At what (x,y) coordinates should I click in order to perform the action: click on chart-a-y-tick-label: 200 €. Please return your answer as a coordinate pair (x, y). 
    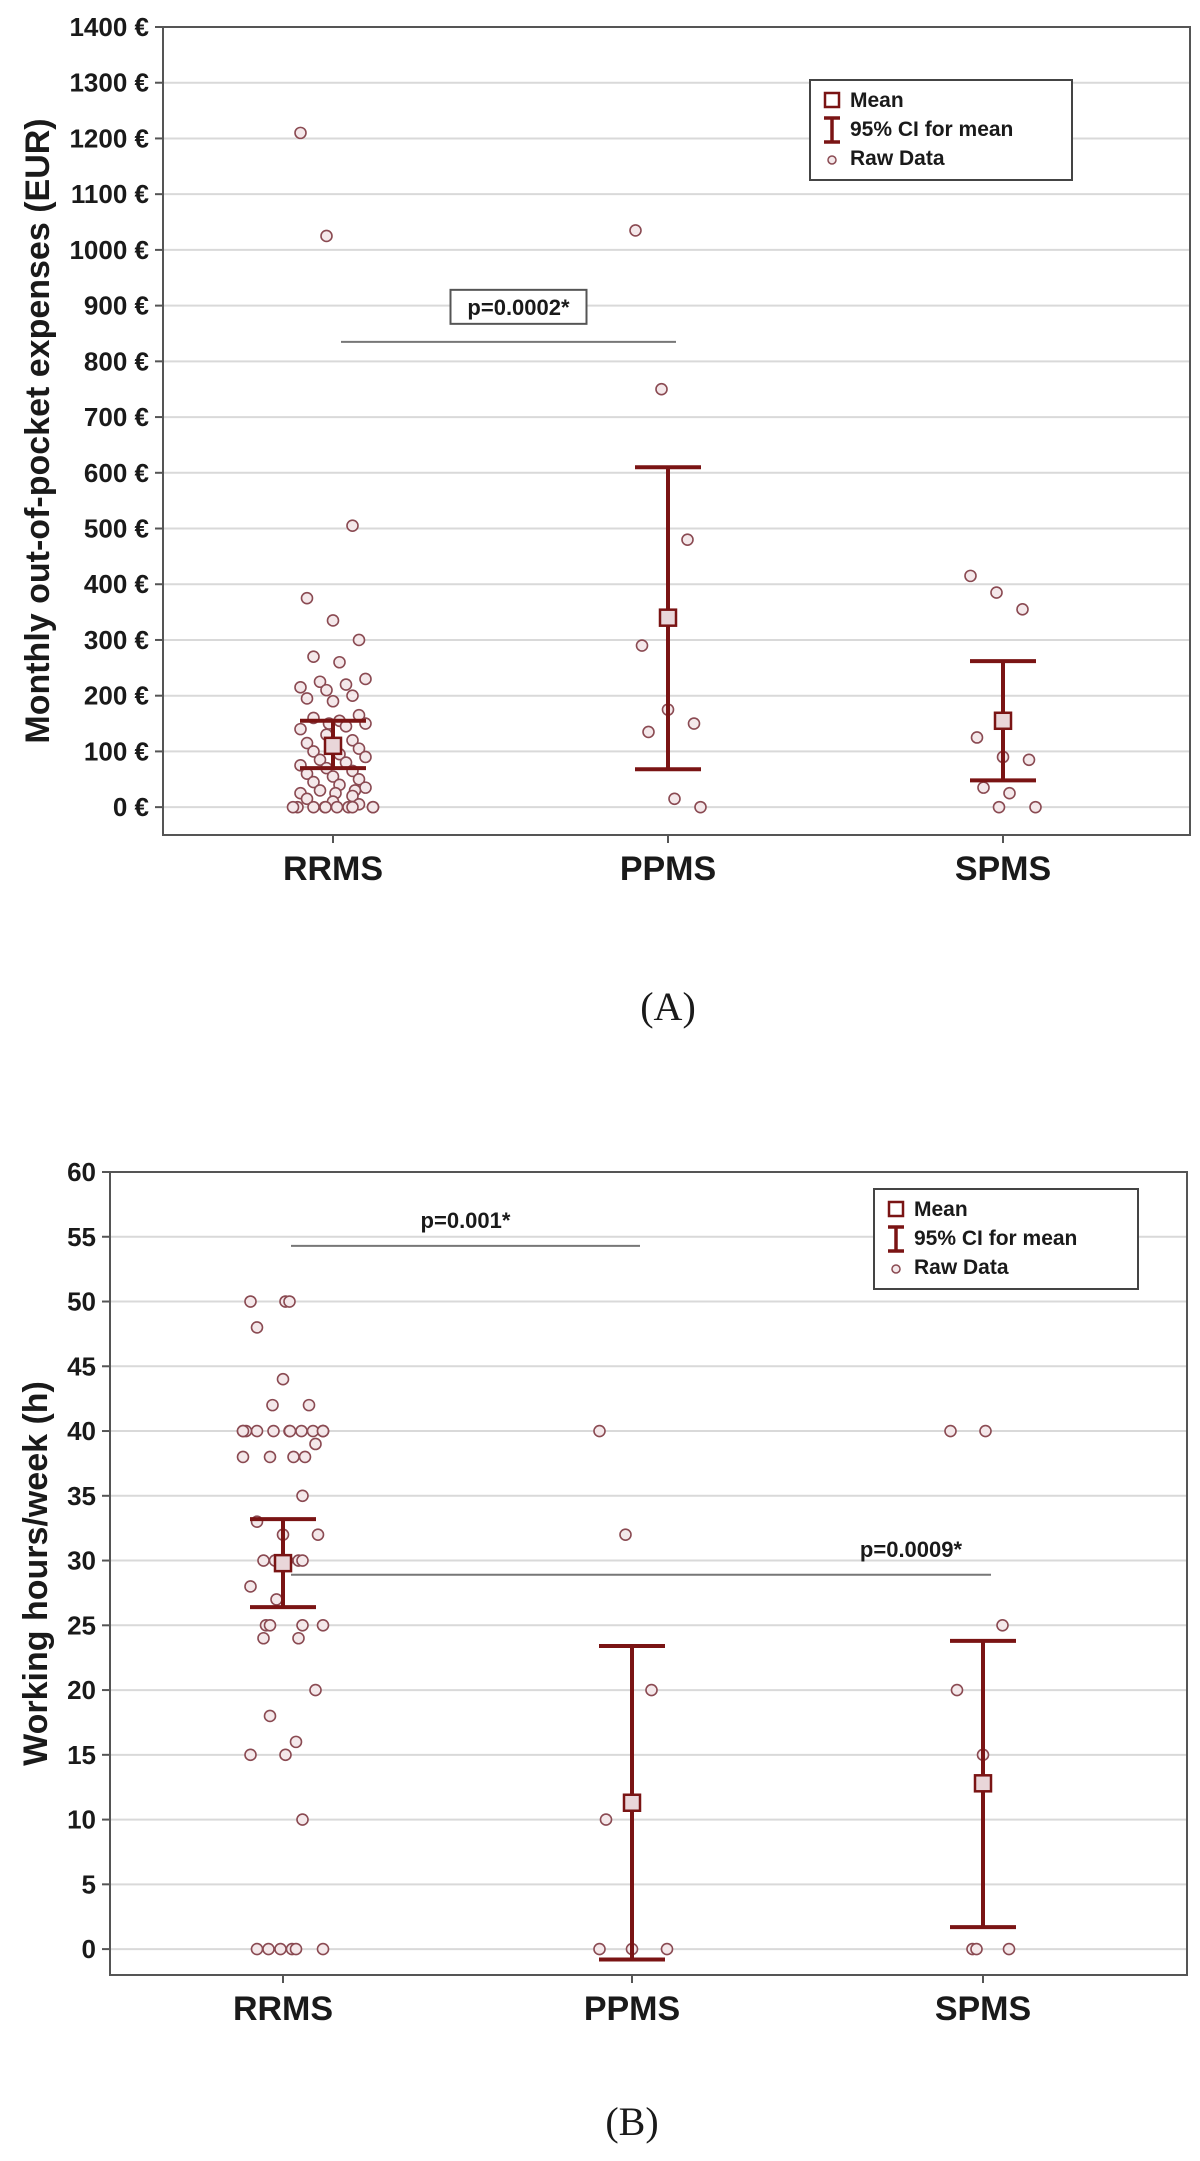
    Looking at the image, I should click on (116, 696).